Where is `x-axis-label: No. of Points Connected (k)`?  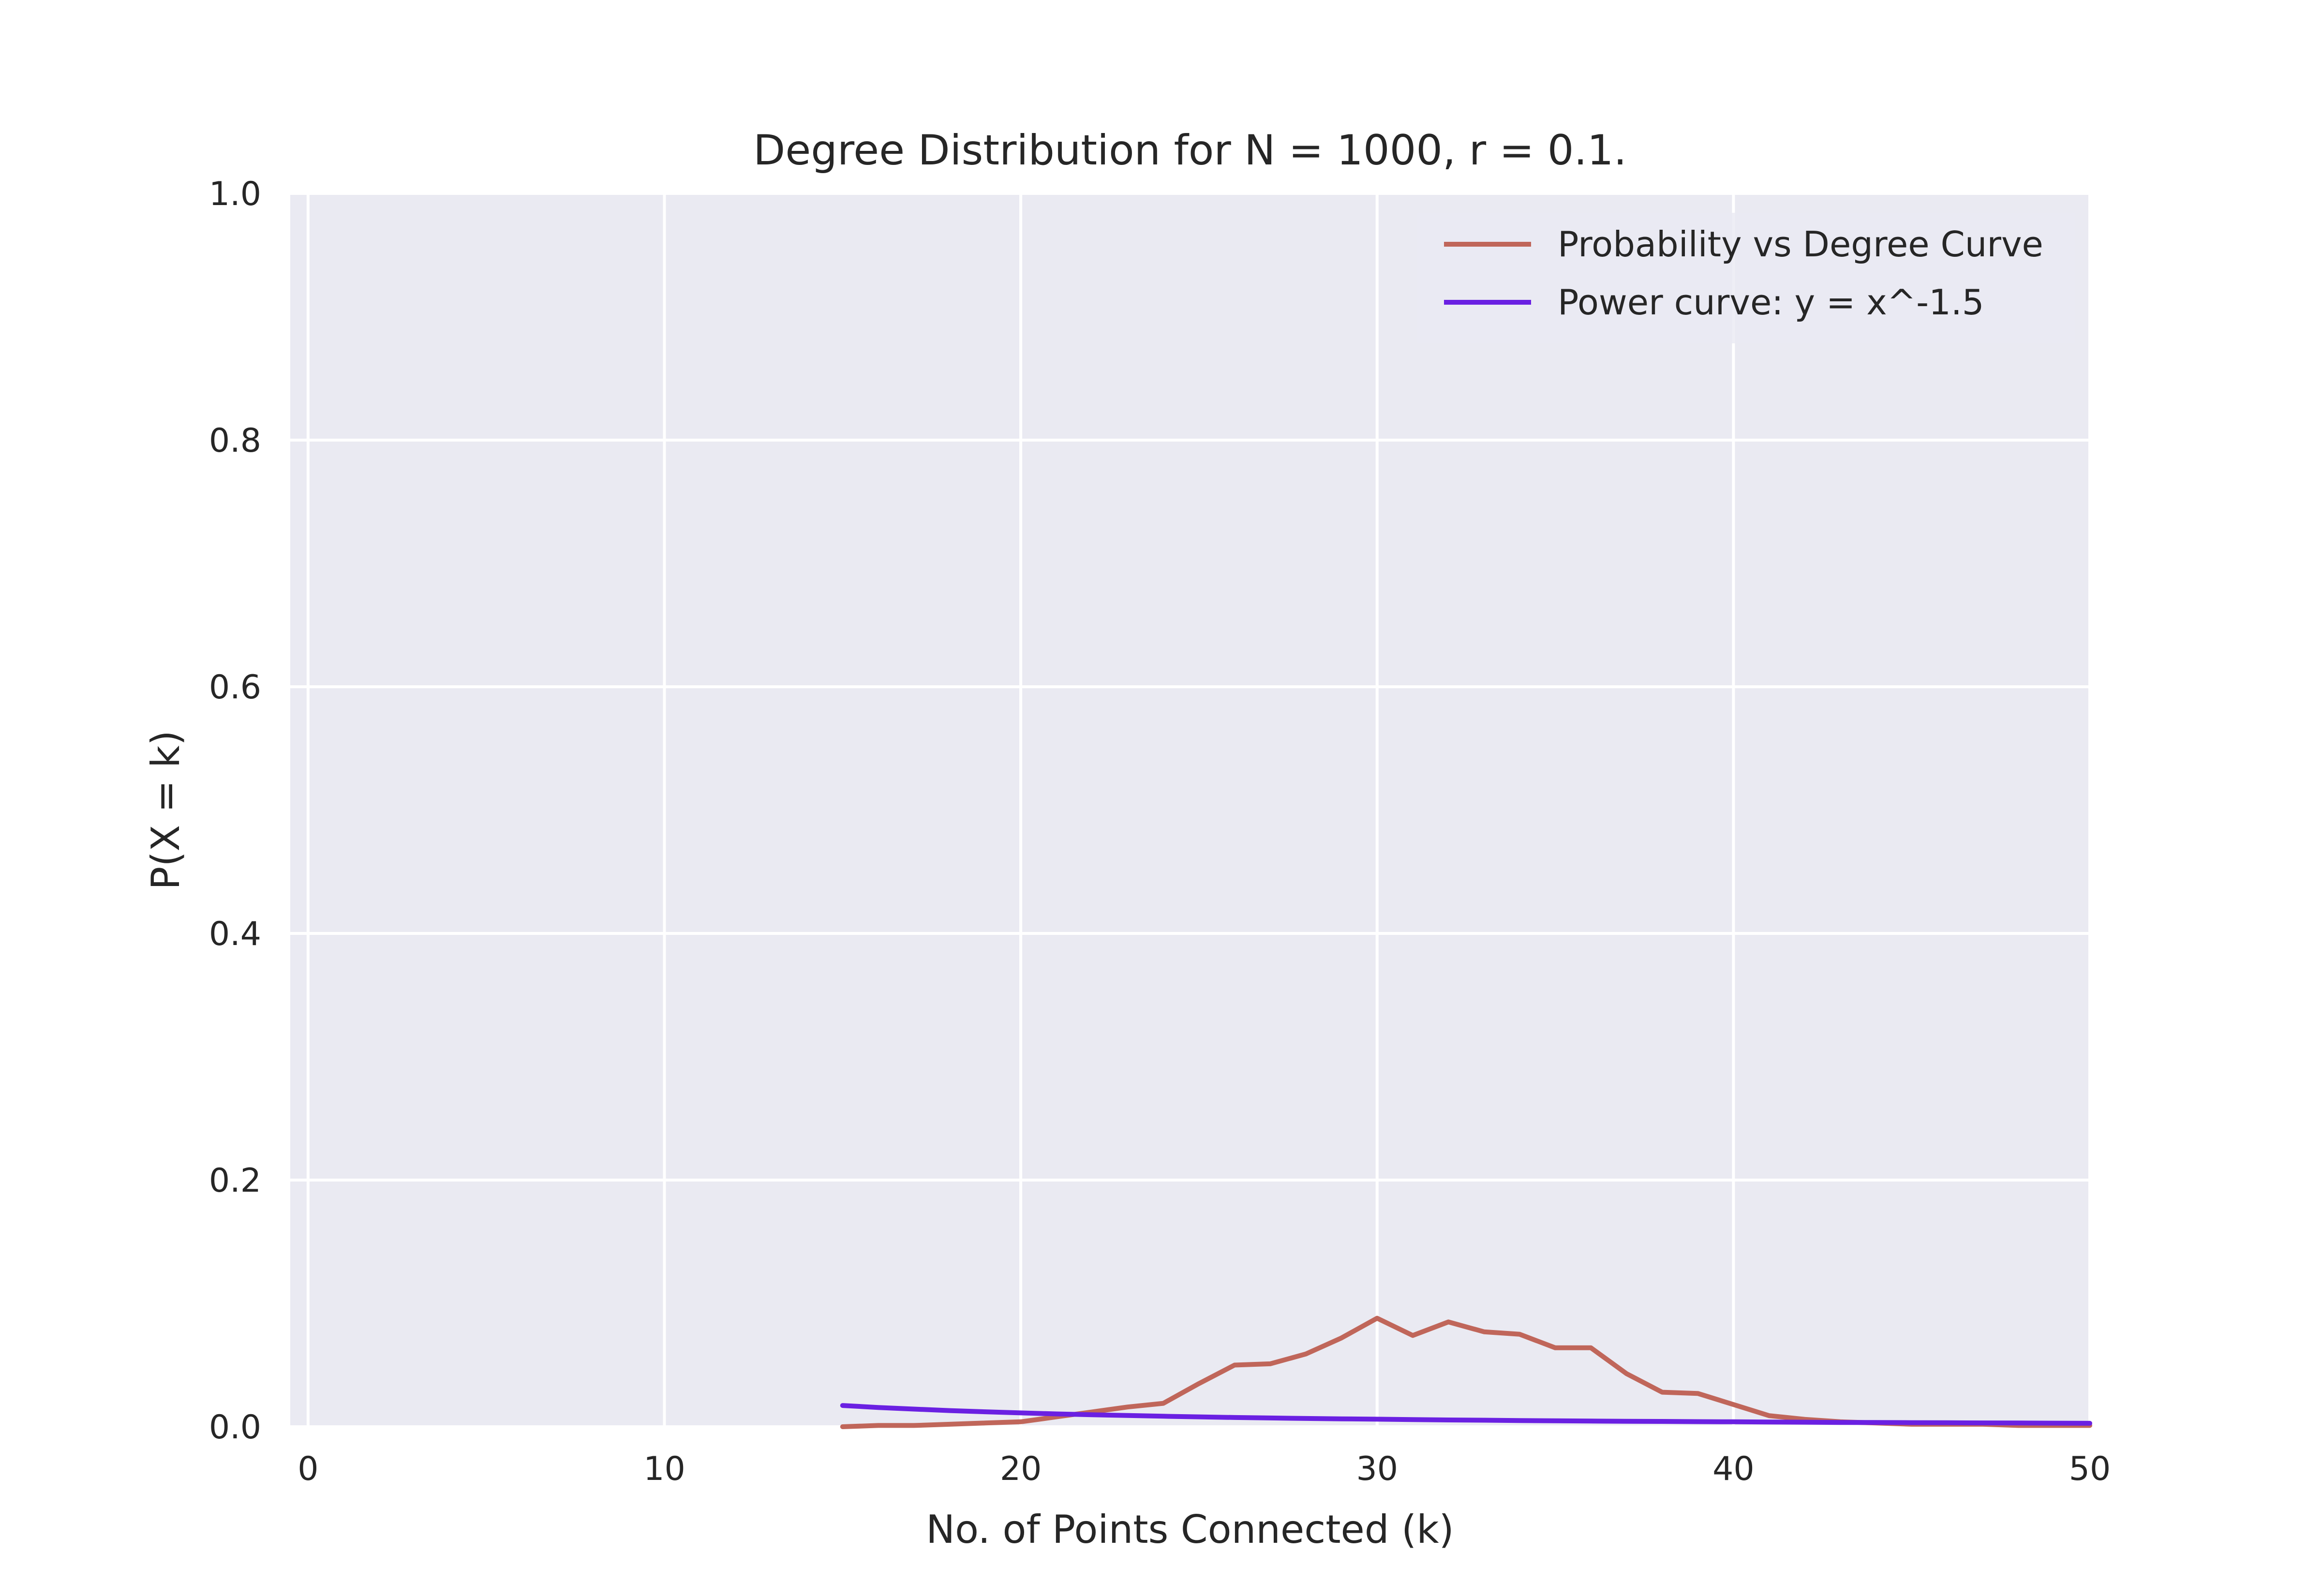 x-axis-label: No. of Points Connected (k) is located at coordinates (1190, 1529).